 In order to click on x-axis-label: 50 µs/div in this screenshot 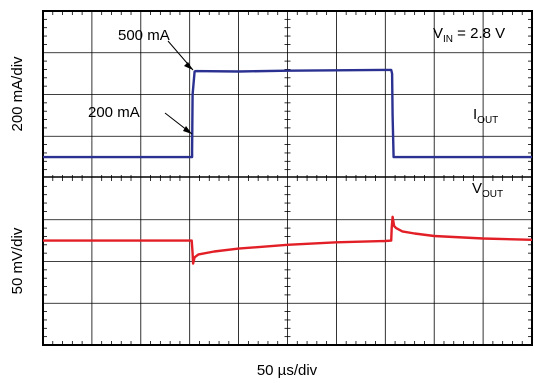, I will do `click(287, 370)`.